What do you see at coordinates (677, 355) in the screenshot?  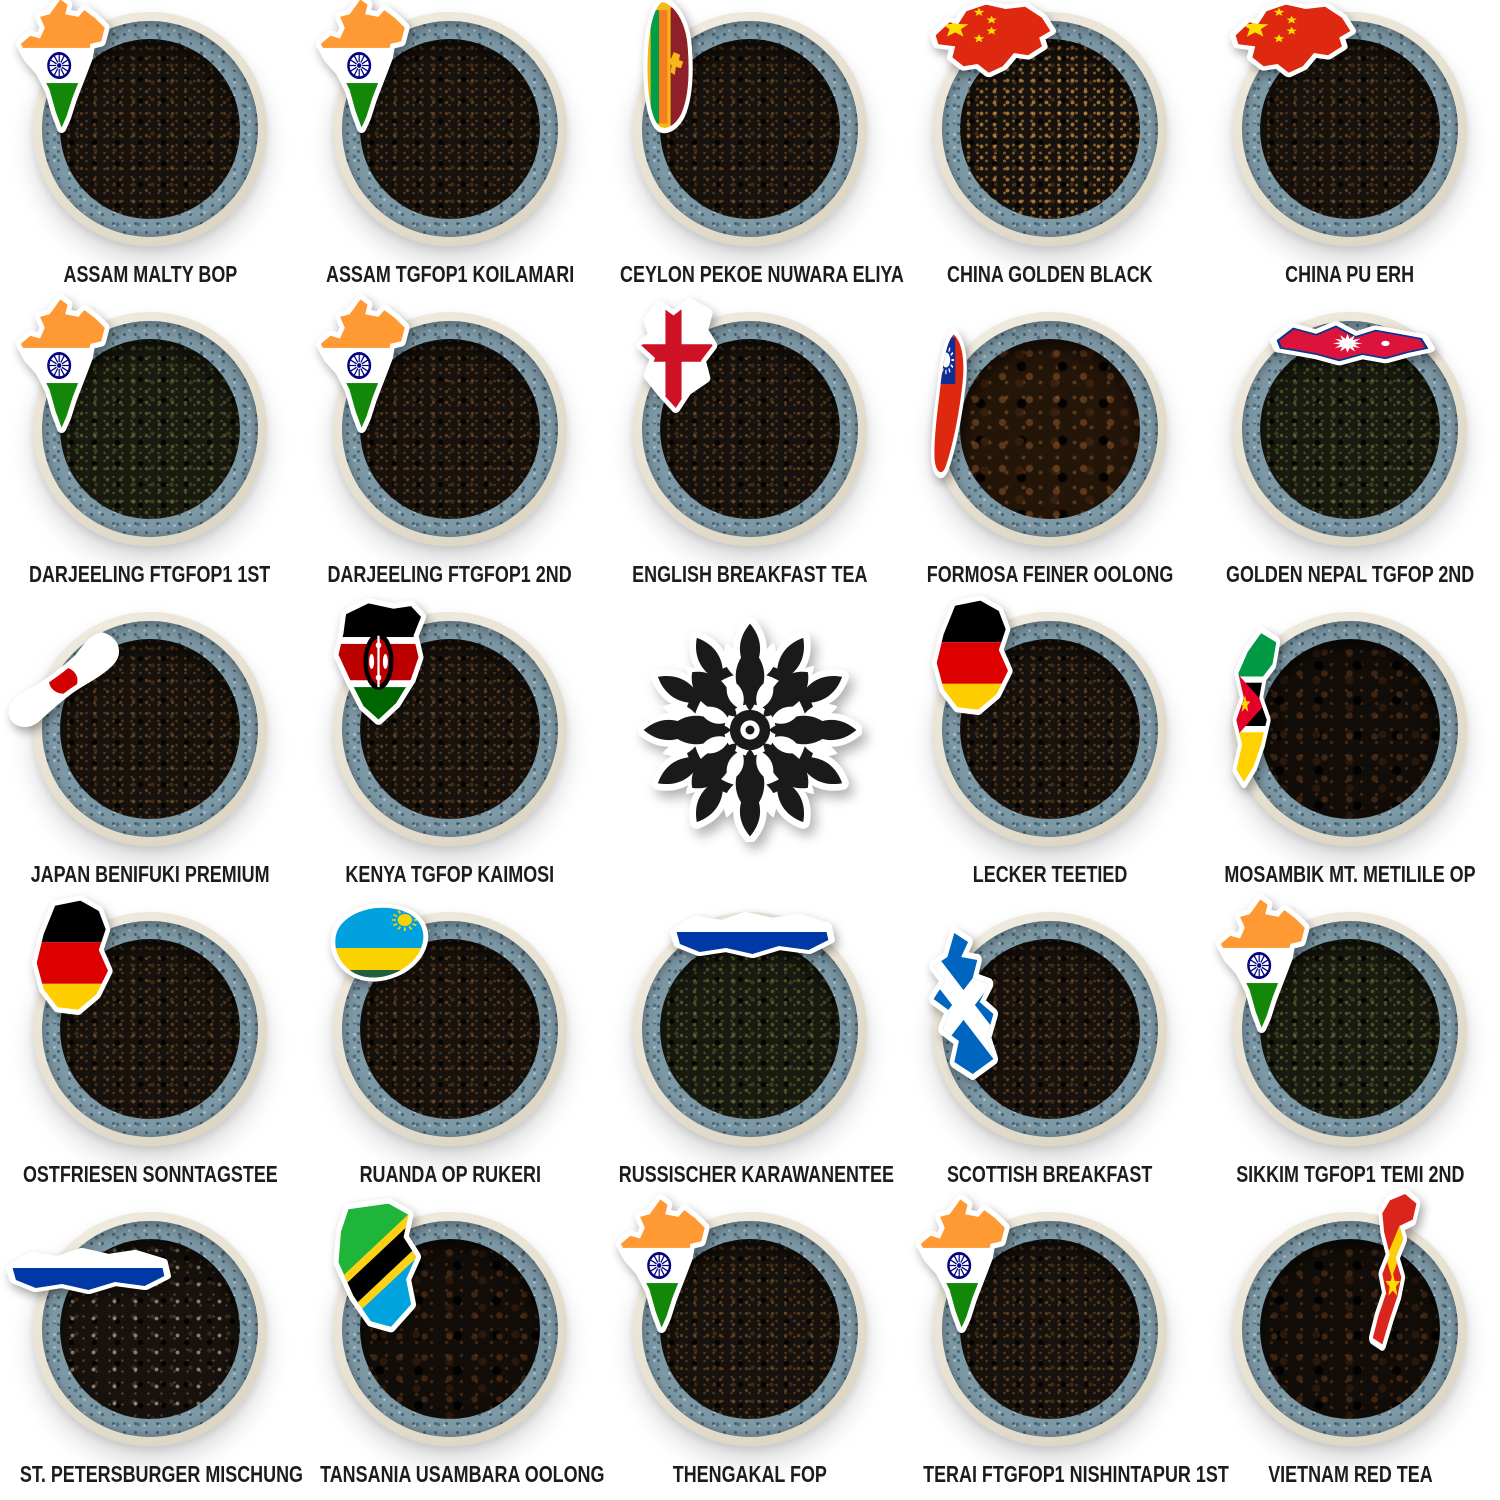 I see `england-map-flag-icon` at bounding box center [677, 355].